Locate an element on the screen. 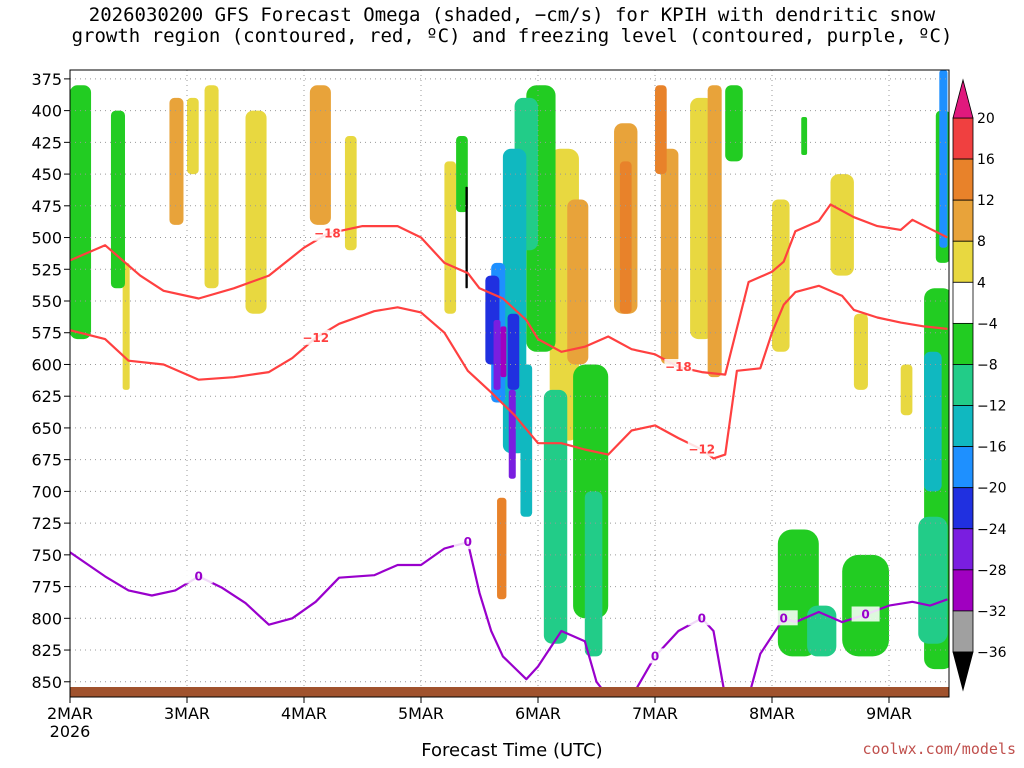 This screenshot has width=1024, height=768. colorbar-label: −36 is located at coordinates (992, 653).